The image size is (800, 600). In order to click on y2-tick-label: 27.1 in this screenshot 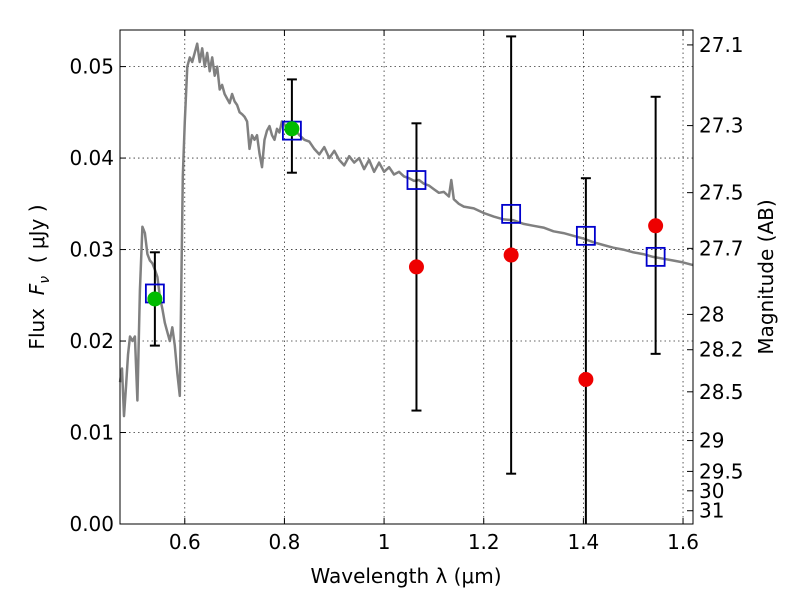, I will do `click(721, 45)`.